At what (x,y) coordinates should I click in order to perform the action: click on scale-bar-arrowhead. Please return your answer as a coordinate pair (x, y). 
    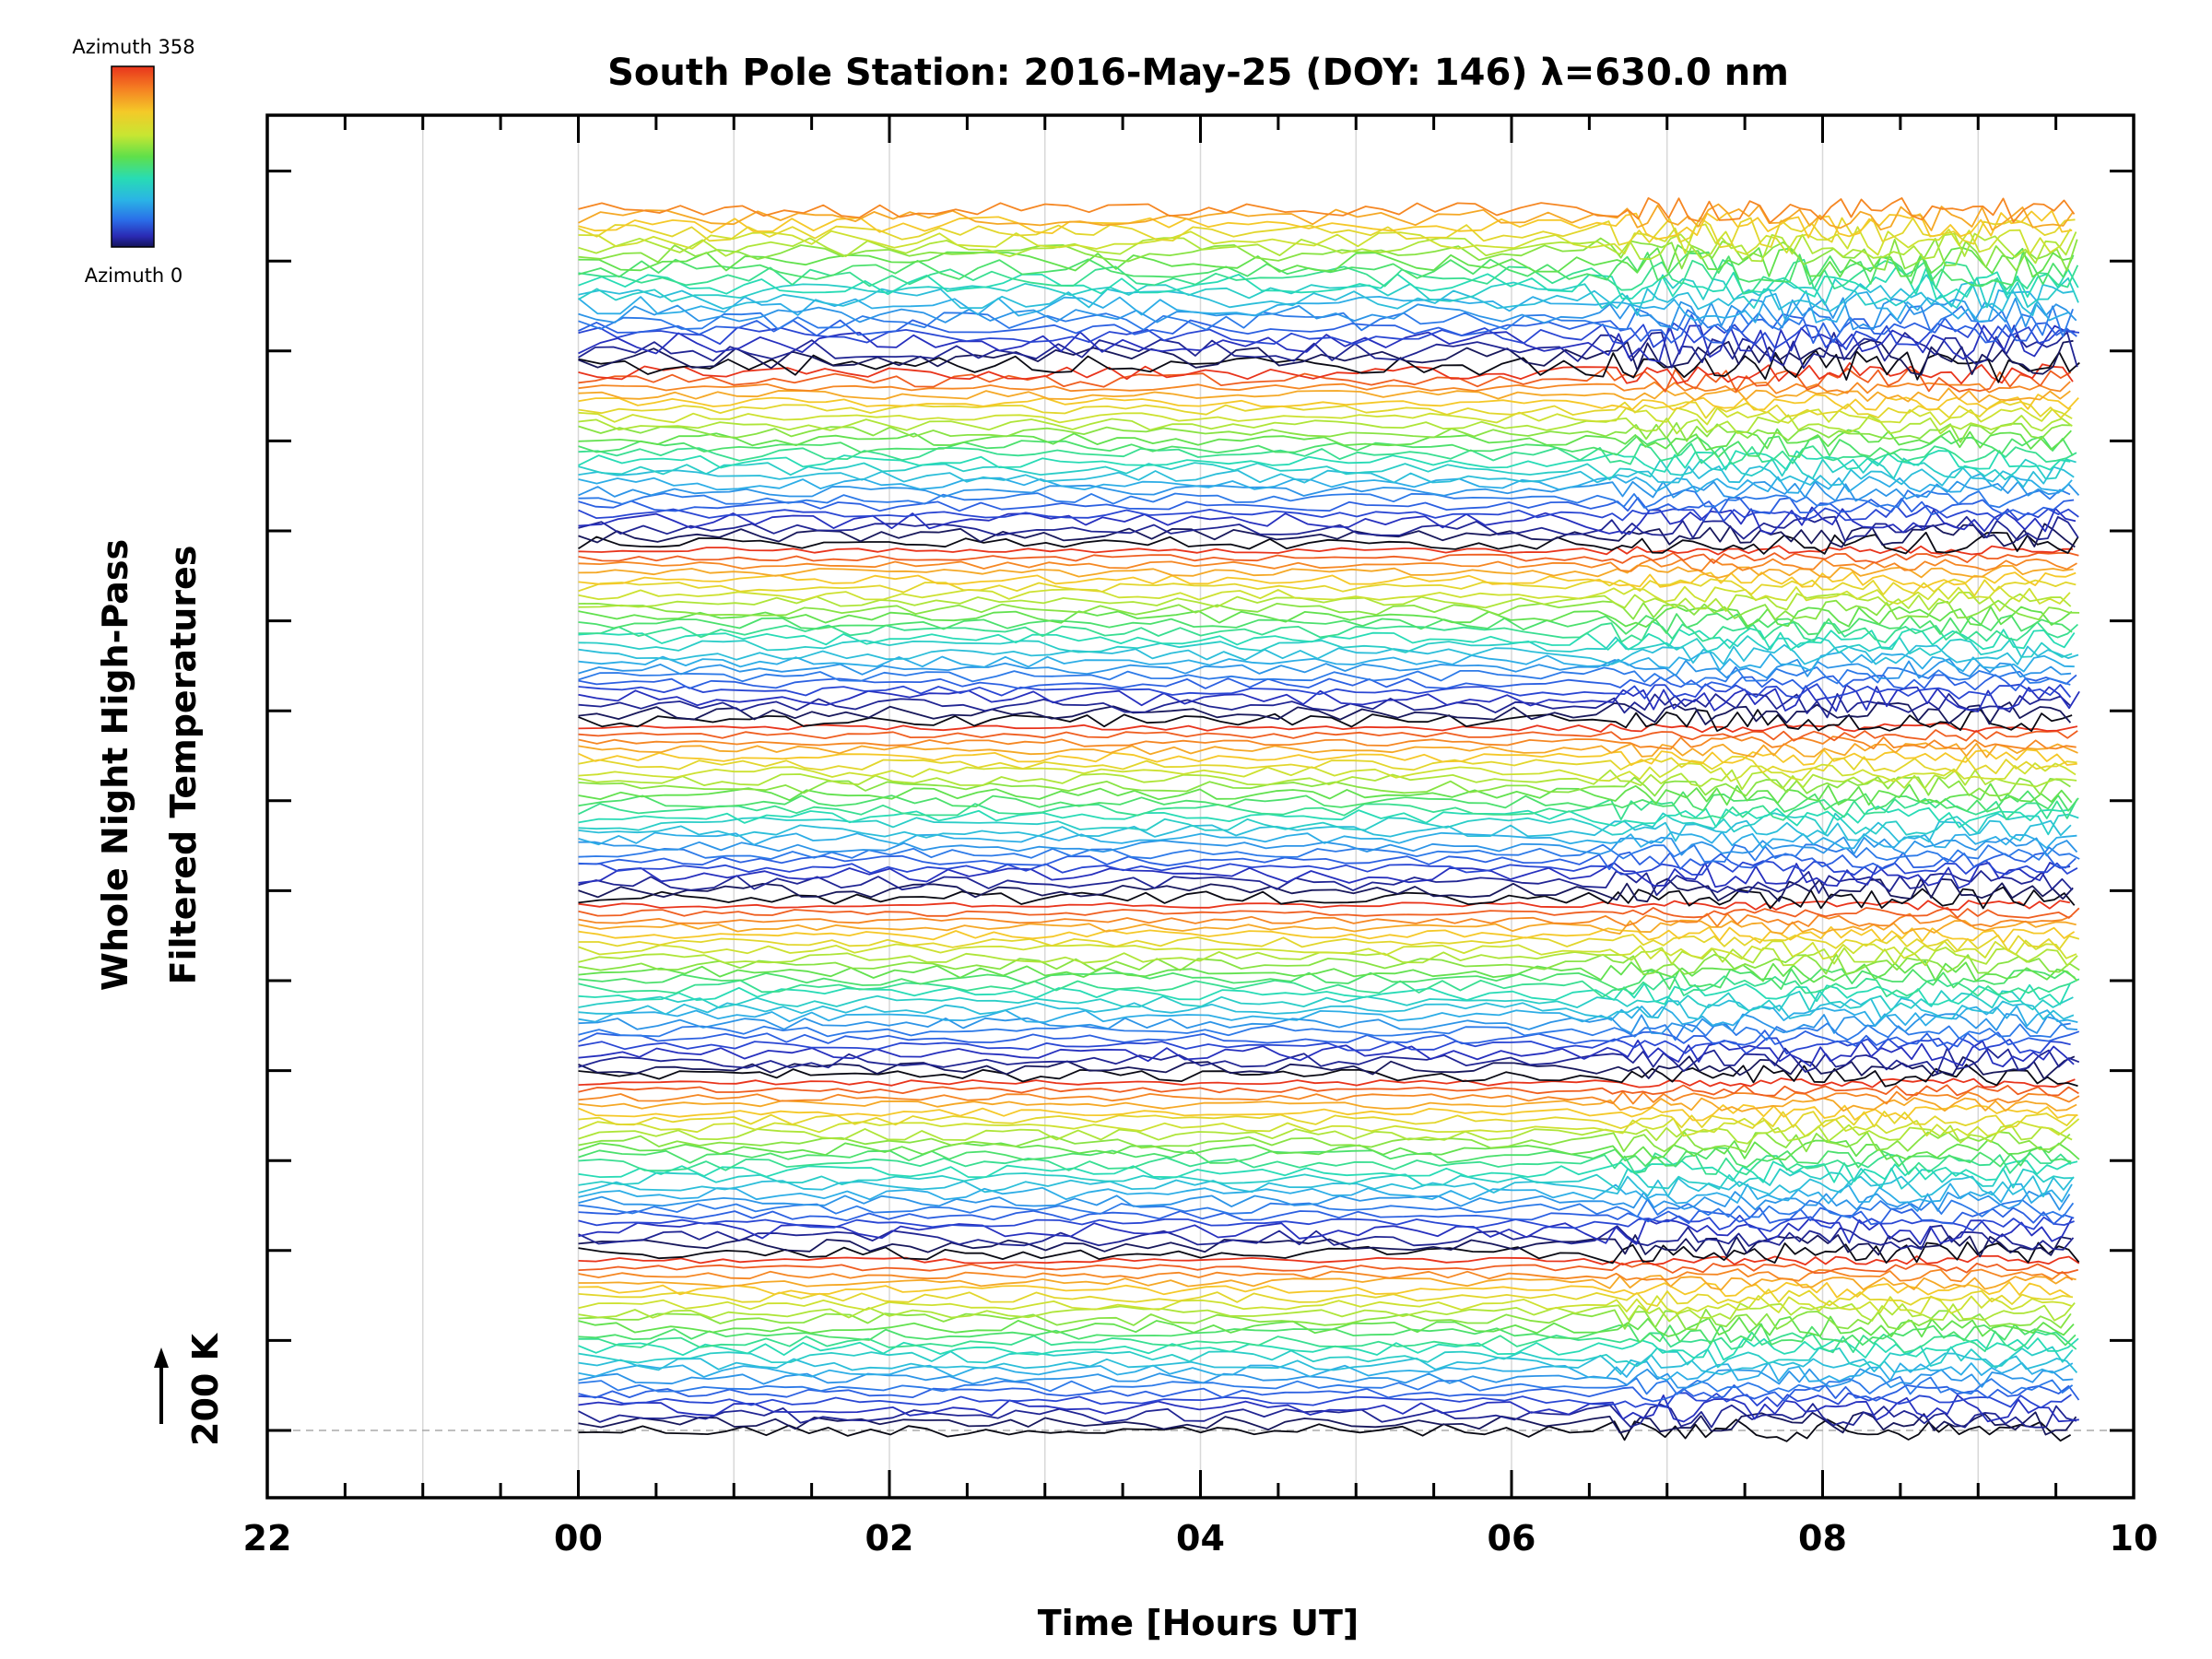
    Looking at the image, I should click on (161, 1357).